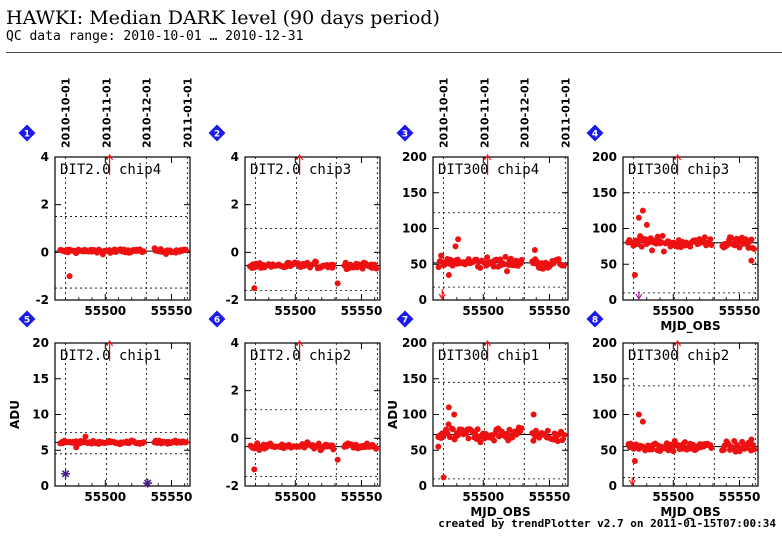 The width and height of the screenshot is (782, 542). I want to click on date-tick-label: 2010-10-01, so click(66, 113).